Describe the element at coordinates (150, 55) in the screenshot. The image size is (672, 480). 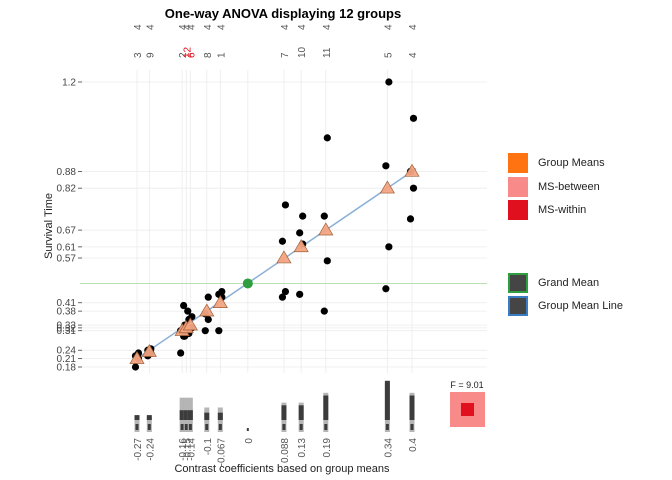
I see `group-label: 9` at that location.